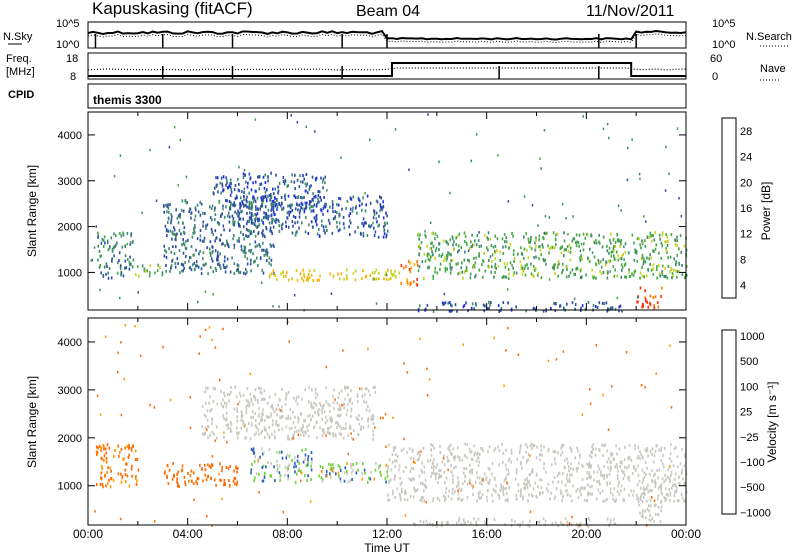 Image resolution: width=800 pixels, height=554 pixels. Describe the element at coordinates (749, 362) in the screenshot. I see `velocity-colorbar-tick: 500` at that location.